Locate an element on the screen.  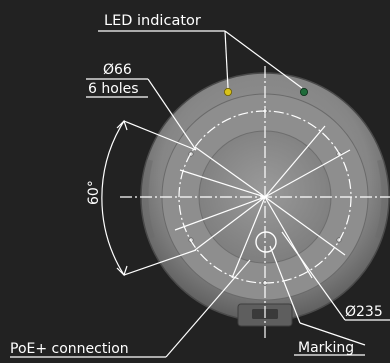
angle-arrow-bottom is located at coordinates (122, 271).